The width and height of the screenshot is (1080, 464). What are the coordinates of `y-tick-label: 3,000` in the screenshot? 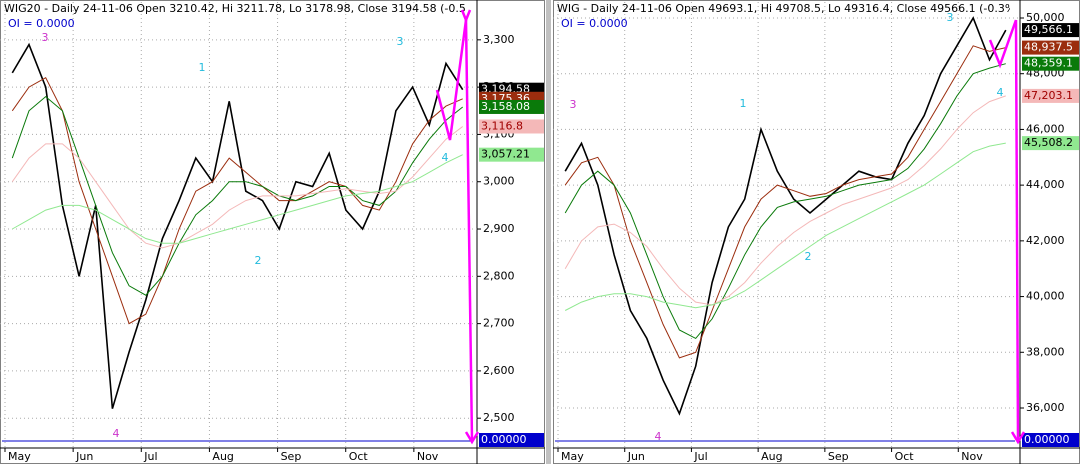 It's located at (499, 181).